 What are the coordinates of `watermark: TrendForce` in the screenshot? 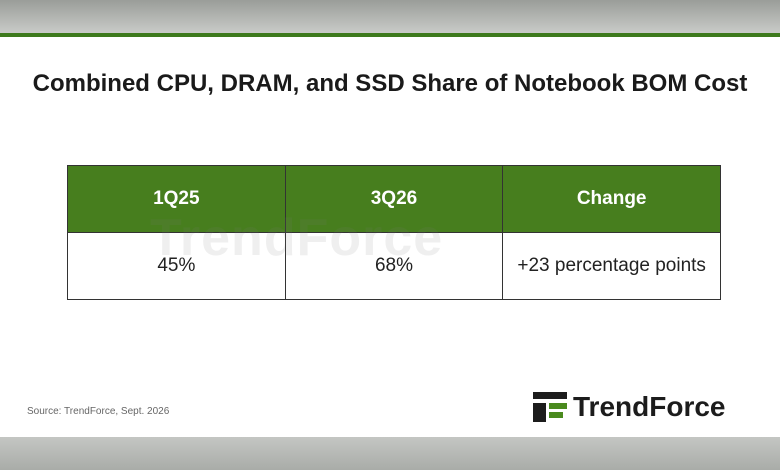 It's located at (297, 238).